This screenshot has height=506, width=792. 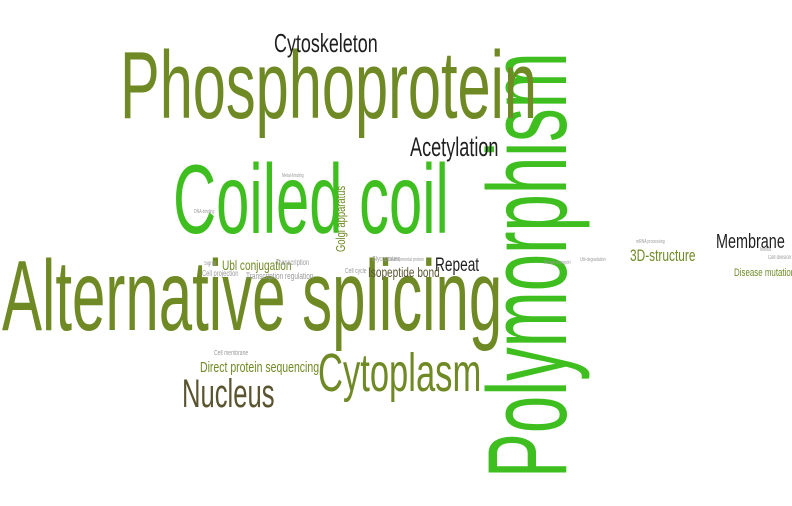 I want to click on word-cytoskeleton: Cytoskeleton, so click(x=326, y=43).